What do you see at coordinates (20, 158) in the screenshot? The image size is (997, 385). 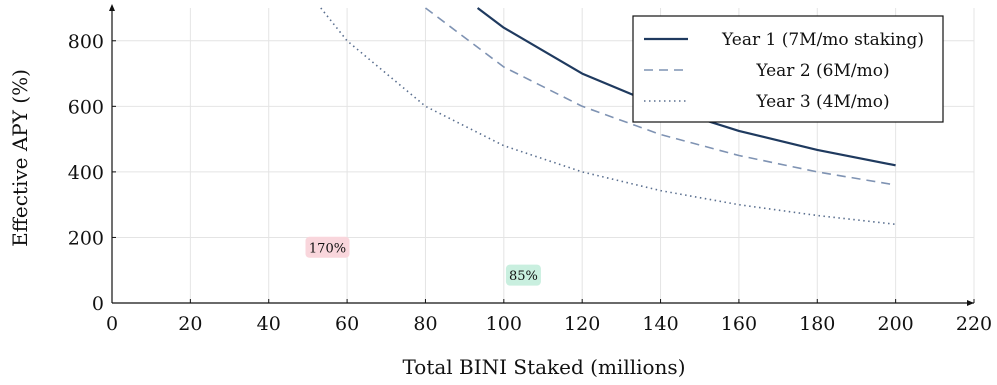 I see `y-axis-label: Effective APY (%)` at bounding box center [20, 158].